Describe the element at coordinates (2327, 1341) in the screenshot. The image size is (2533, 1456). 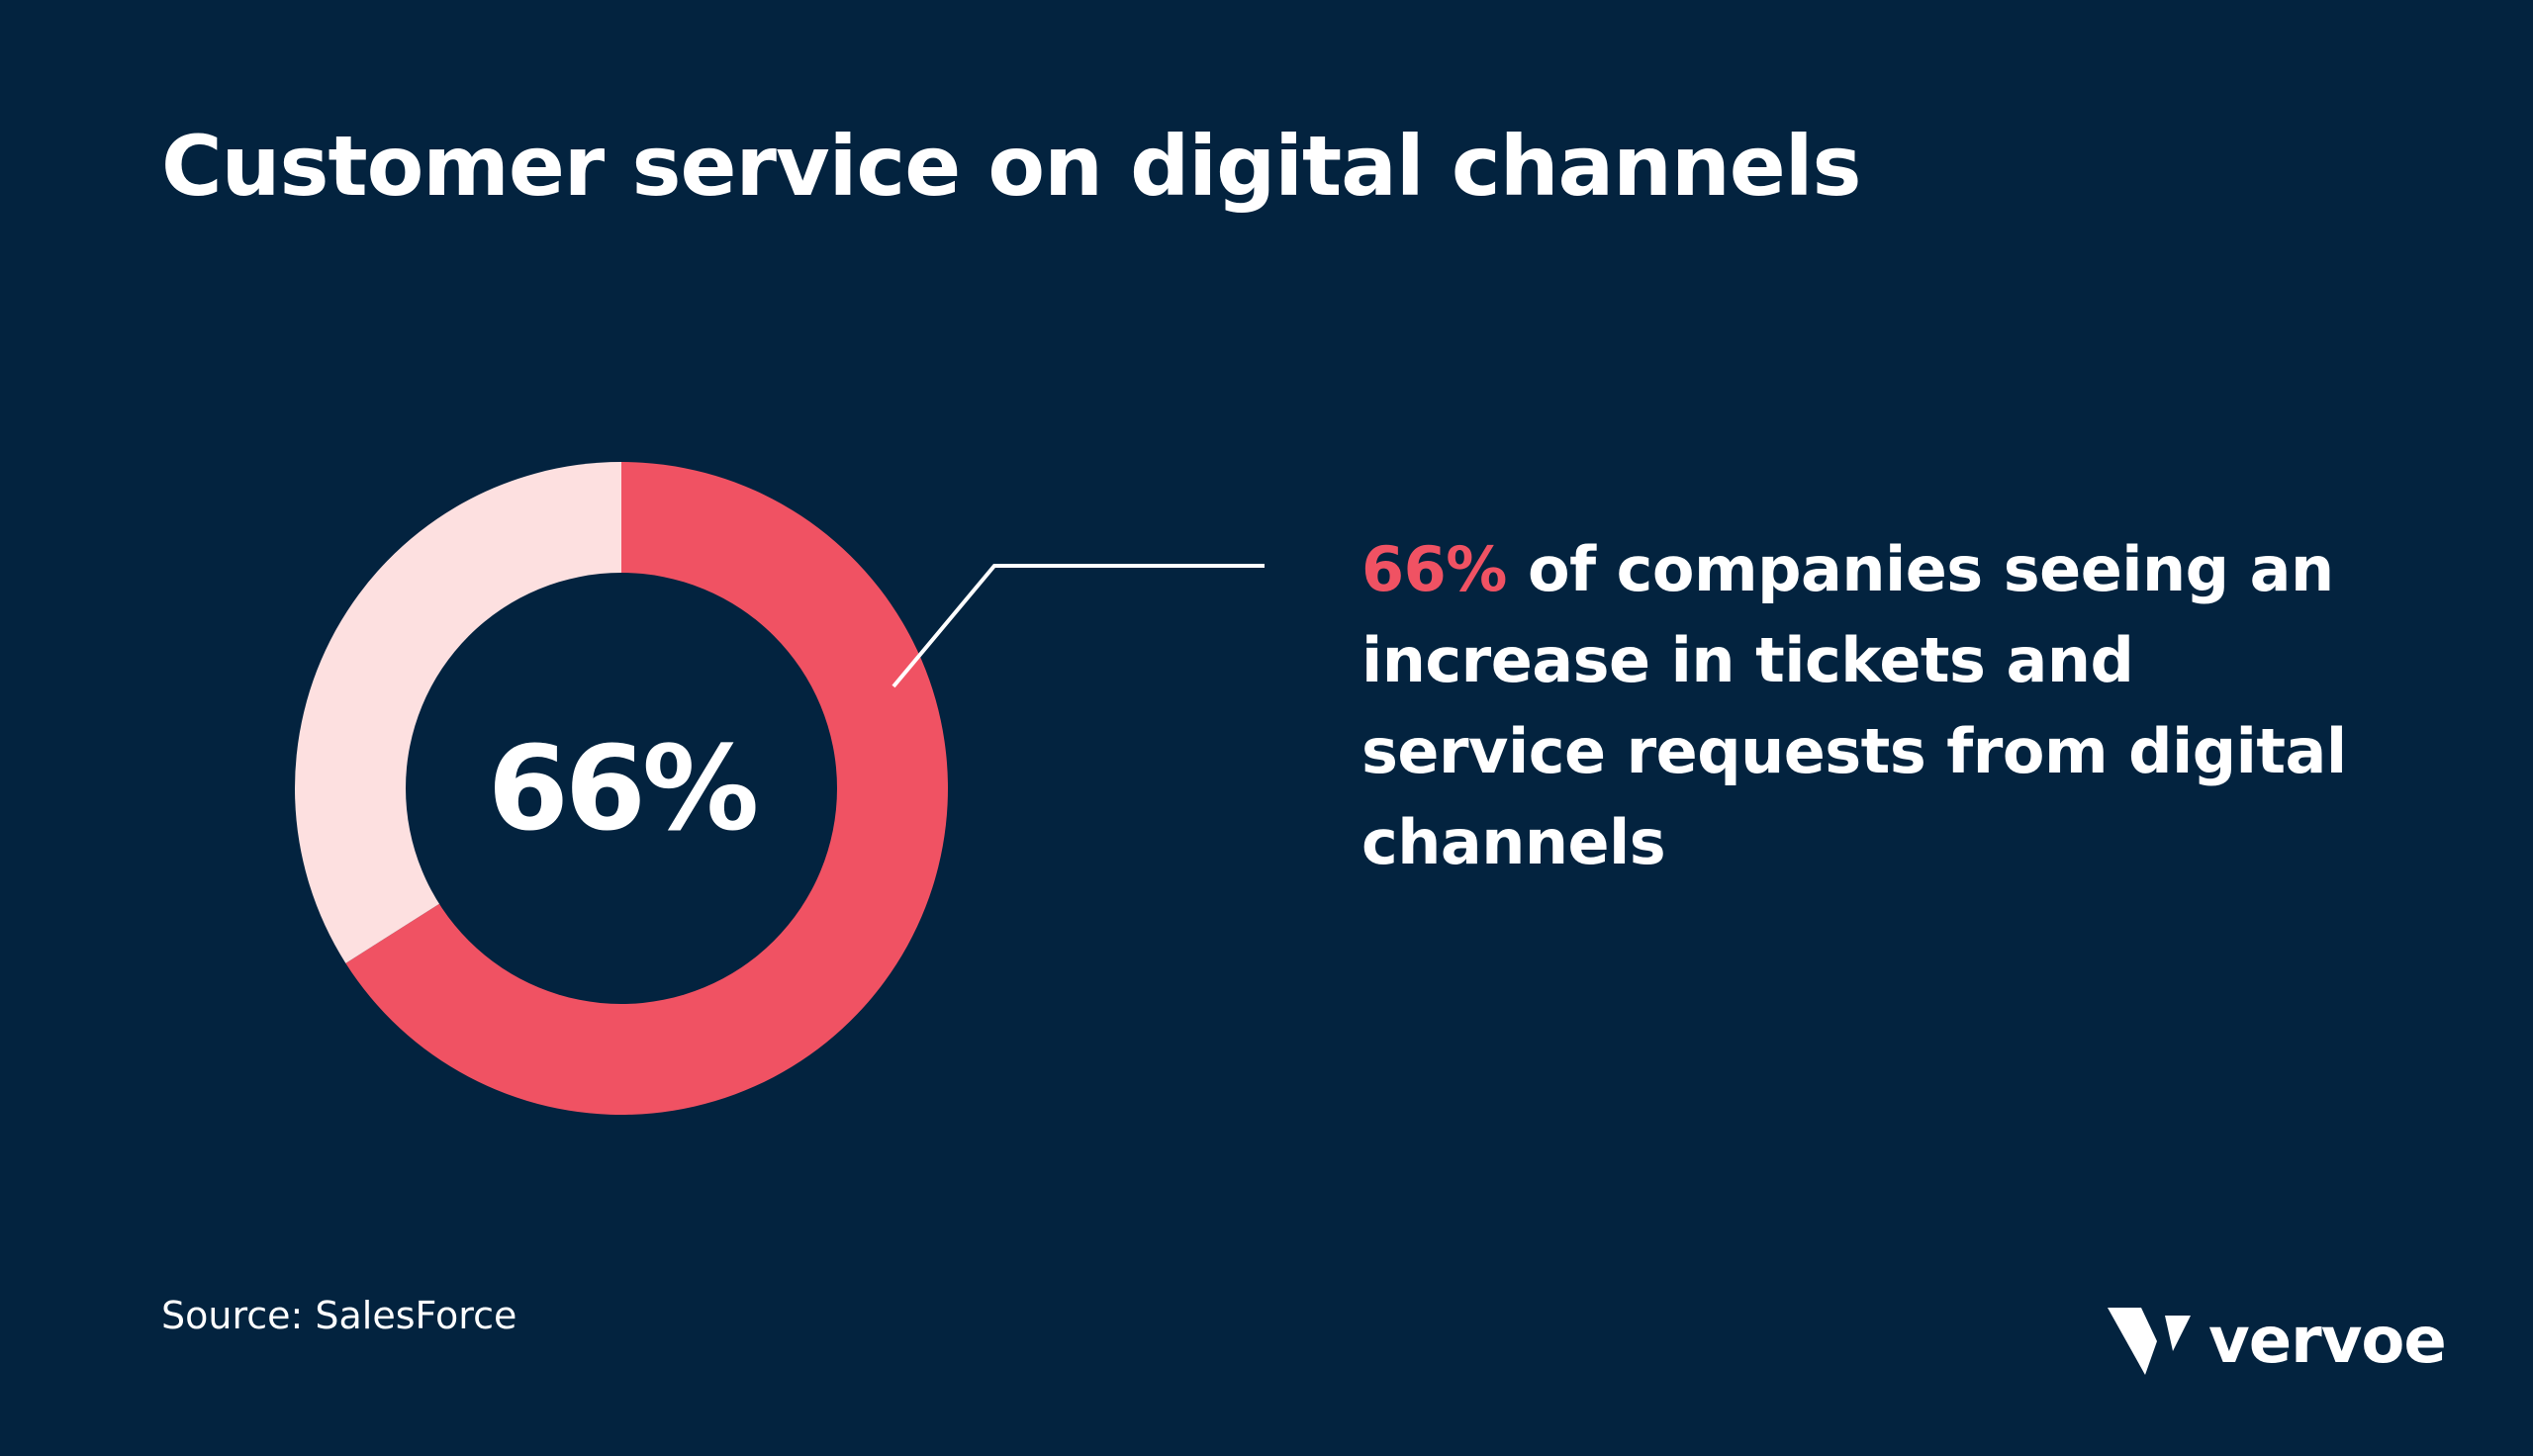
I see `brand-name: vervoe` at that location.